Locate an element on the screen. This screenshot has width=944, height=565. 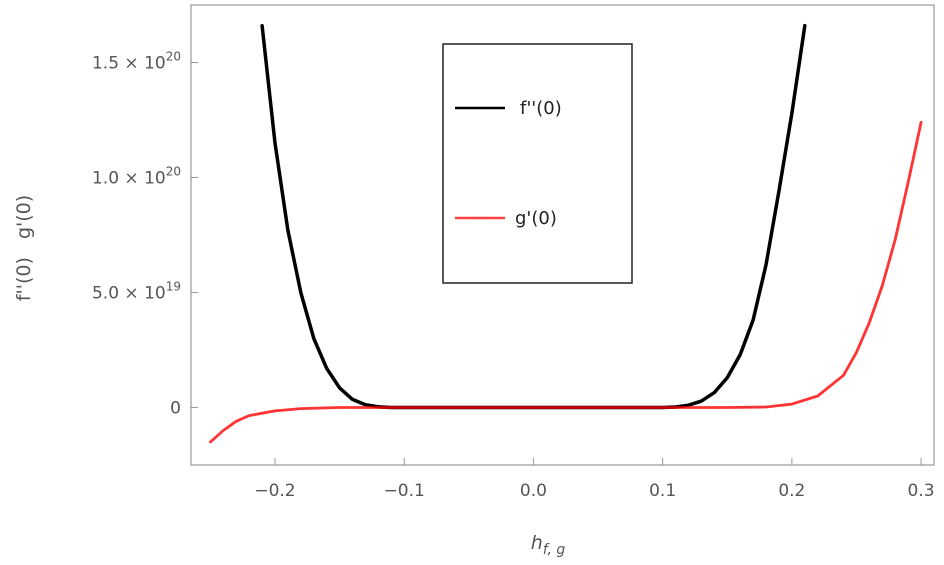
y-tick-label: 0 is located at coordinates (175, 409).